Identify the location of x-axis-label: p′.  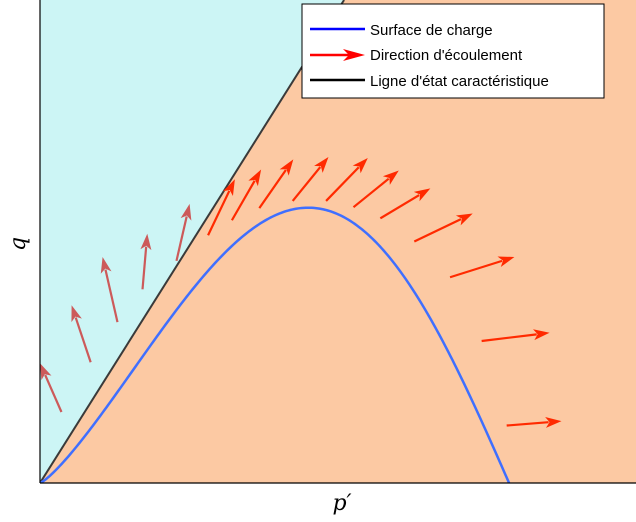
(341, 503).